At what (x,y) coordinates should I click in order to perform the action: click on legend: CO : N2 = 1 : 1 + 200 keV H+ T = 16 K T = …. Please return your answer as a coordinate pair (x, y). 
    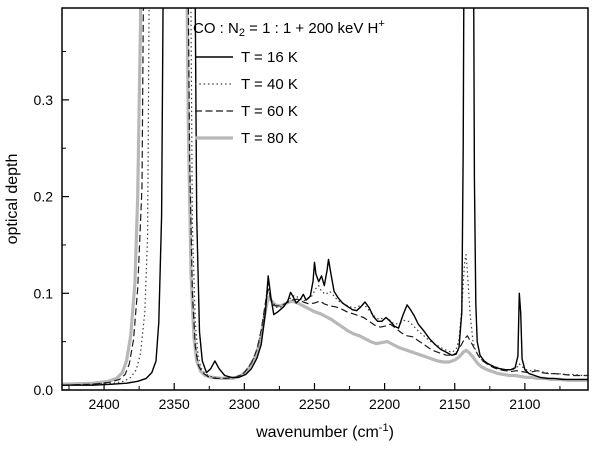
    Looking at the image, I should click on (289, 82).